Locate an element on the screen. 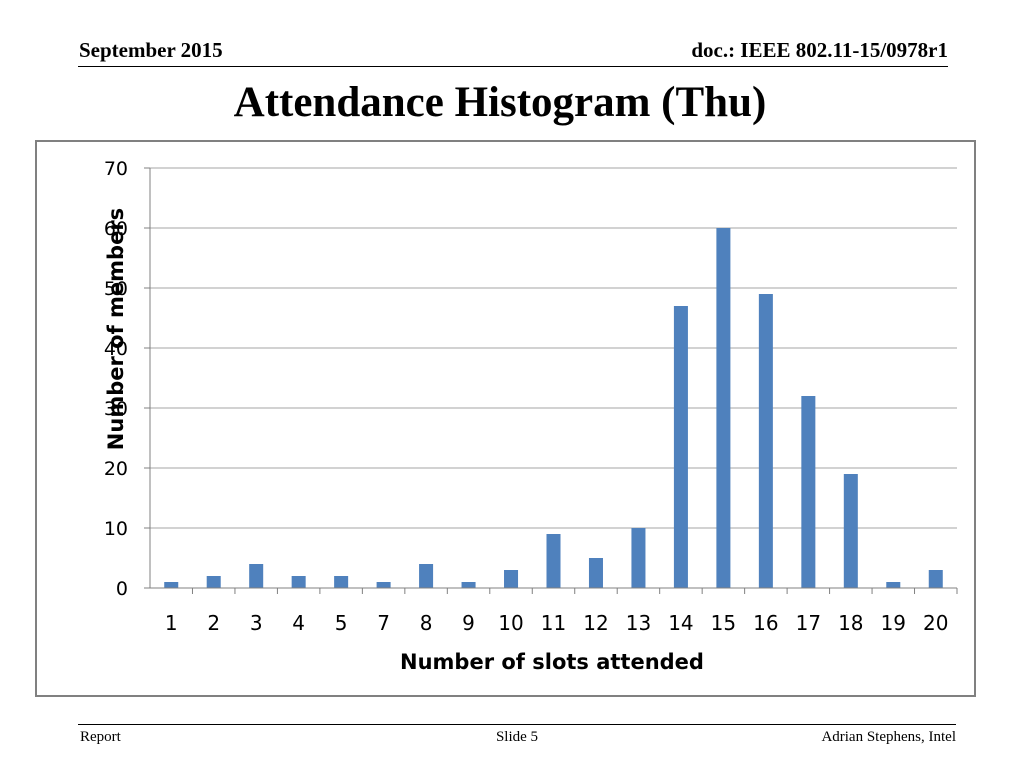  x-tick-label: 10 is located at coordinates (510, 623).